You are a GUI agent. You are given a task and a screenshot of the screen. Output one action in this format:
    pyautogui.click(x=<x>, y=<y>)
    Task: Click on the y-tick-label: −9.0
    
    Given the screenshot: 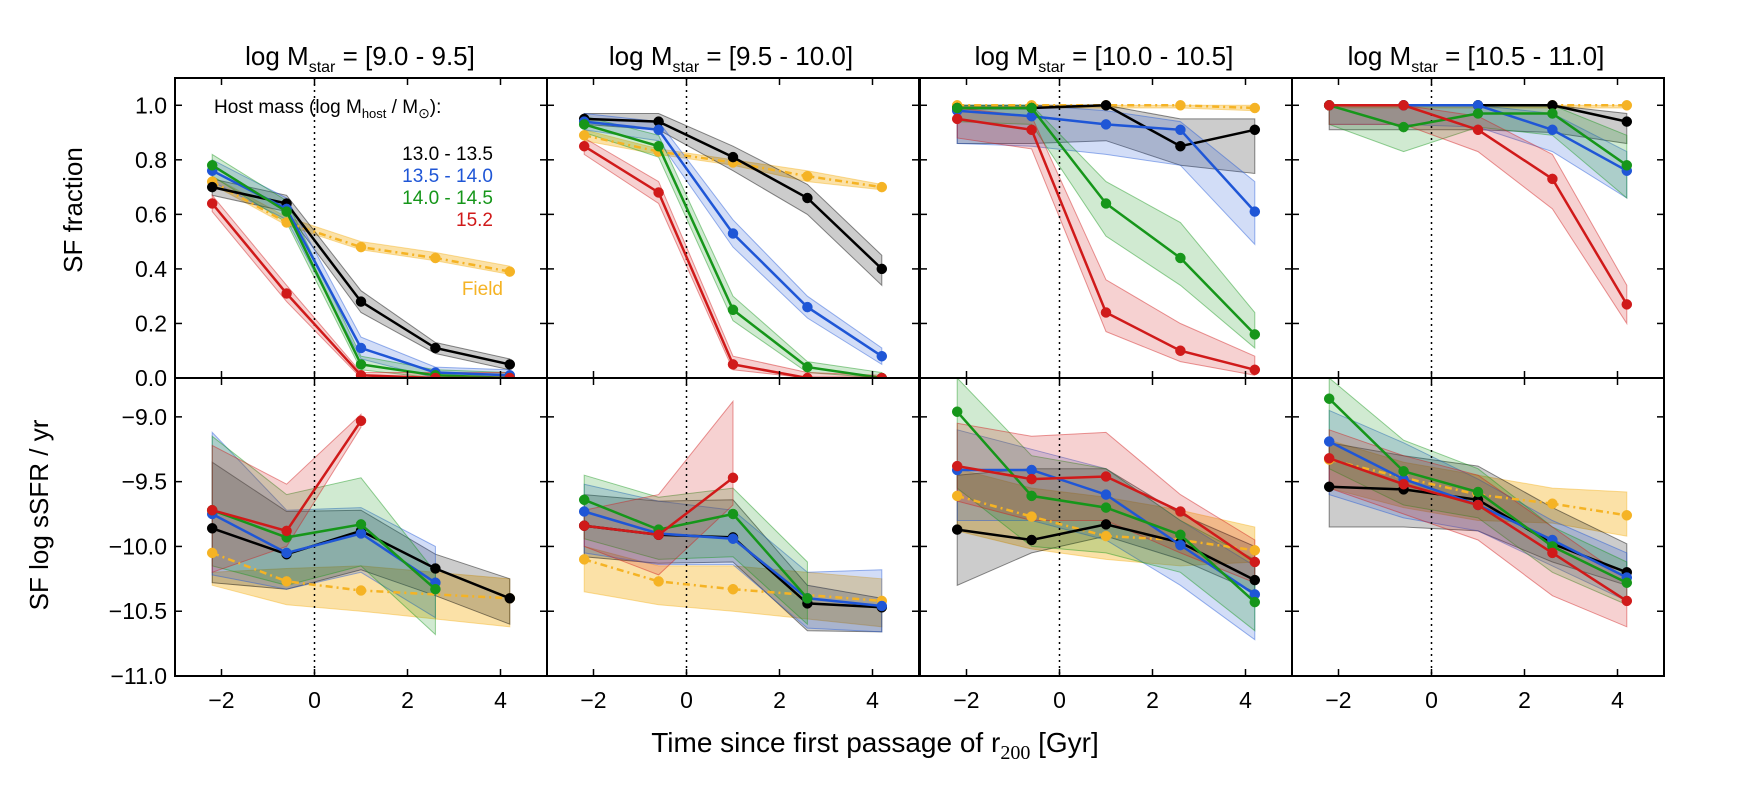 What is the action you would take?
    pyautogui.click(x=144, y=417)
    